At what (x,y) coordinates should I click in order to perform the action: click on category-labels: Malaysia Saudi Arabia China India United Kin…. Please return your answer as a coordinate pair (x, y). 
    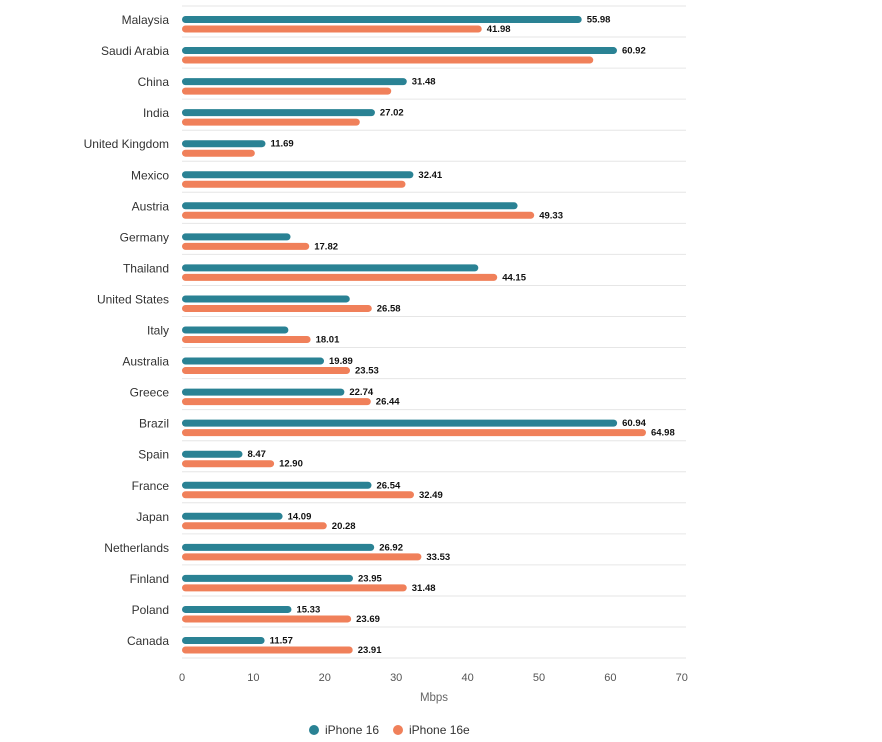
    Looking at the image, I should click on (127, 330).